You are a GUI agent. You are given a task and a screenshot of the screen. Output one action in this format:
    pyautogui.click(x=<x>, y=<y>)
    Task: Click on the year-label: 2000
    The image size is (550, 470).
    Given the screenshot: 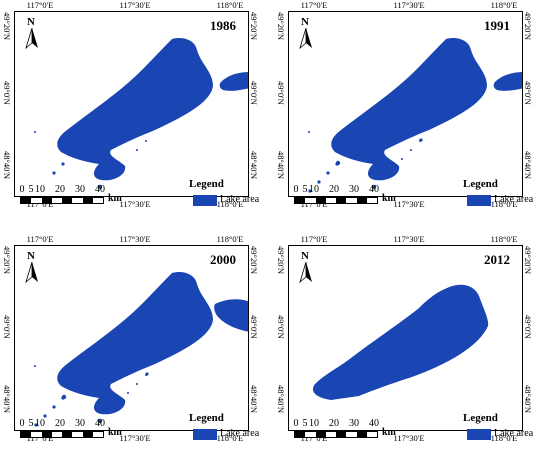 What is the action you would take?
    pyautogui.click(x=223, y=259)
    